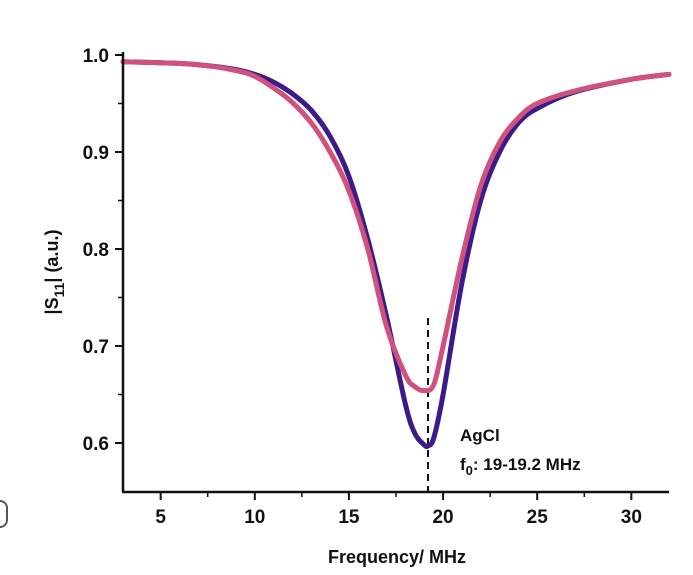 The height and width of the screenshot is (575, 693). What do you see at coordinates (631, 517) in the screenshot?
I see `x-tick-label-5: 30` at bounding box center [631, 517].